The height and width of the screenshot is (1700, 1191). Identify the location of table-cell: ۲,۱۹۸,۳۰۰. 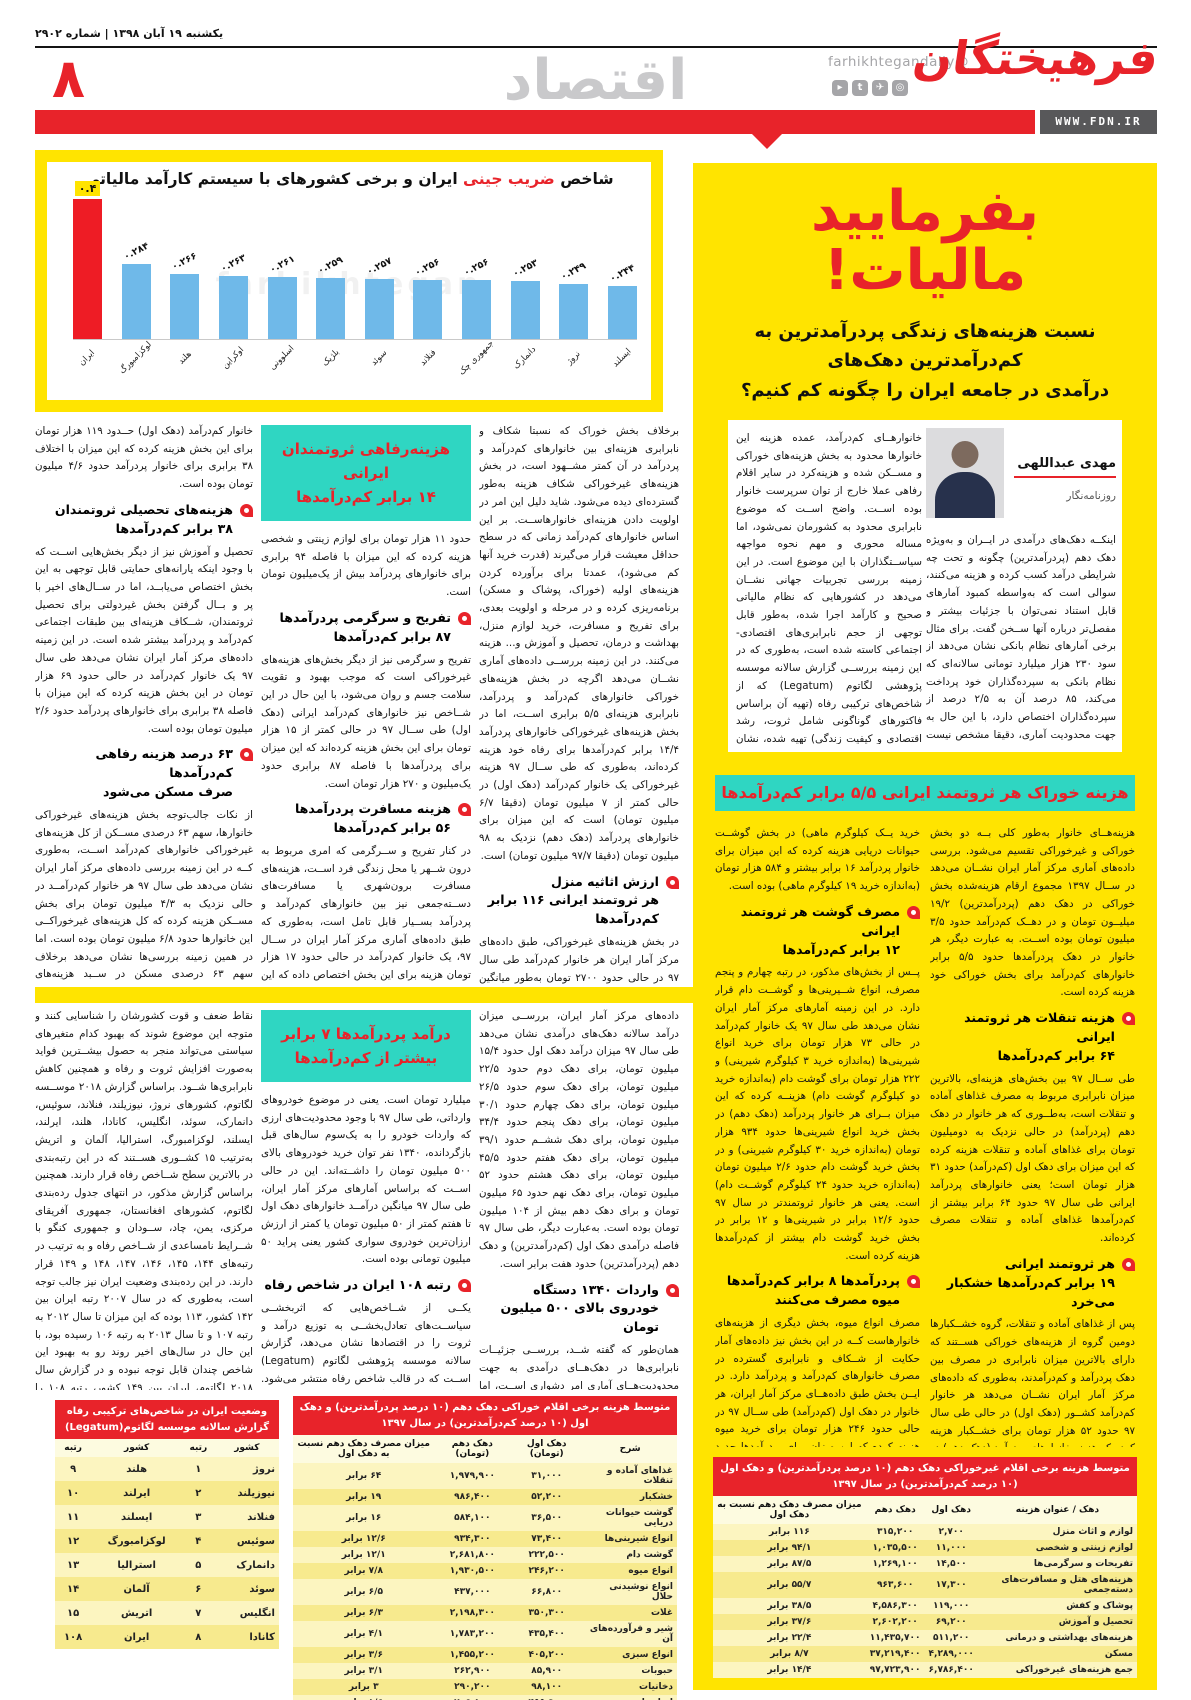
(472, 1613).